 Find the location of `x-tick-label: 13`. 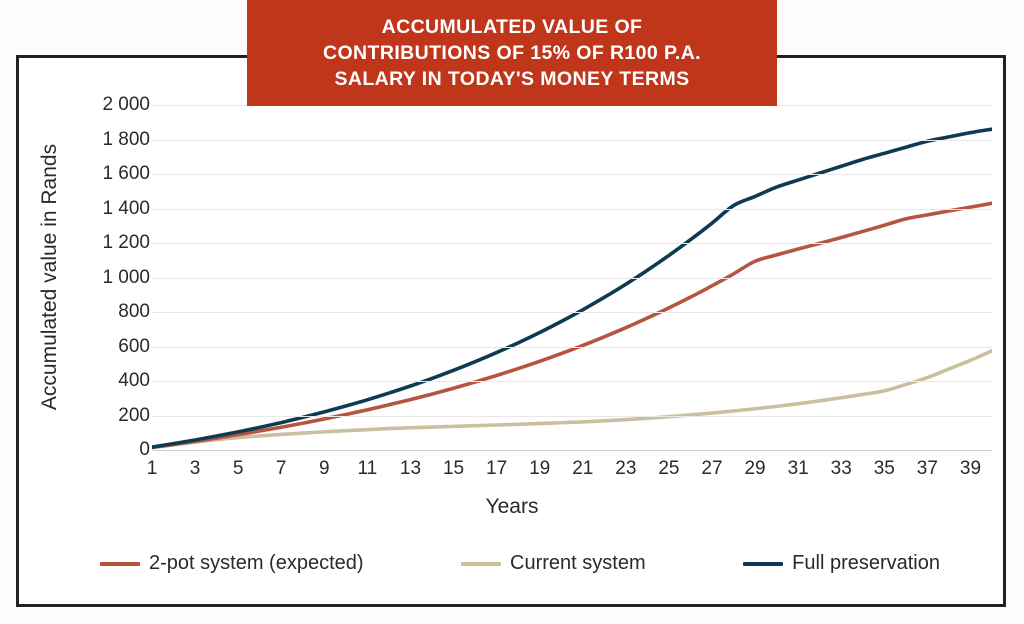

x-tick-label: 13 is located at coordinates (410, 468).